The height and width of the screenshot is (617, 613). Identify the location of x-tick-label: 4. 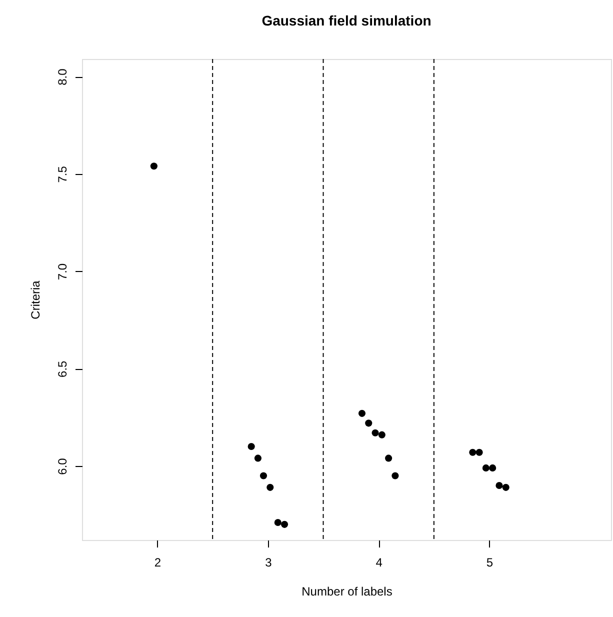
(379, 563).